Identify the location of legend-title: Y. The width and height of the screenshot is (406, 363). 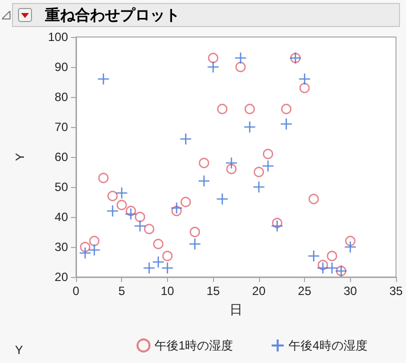
(19, 350).